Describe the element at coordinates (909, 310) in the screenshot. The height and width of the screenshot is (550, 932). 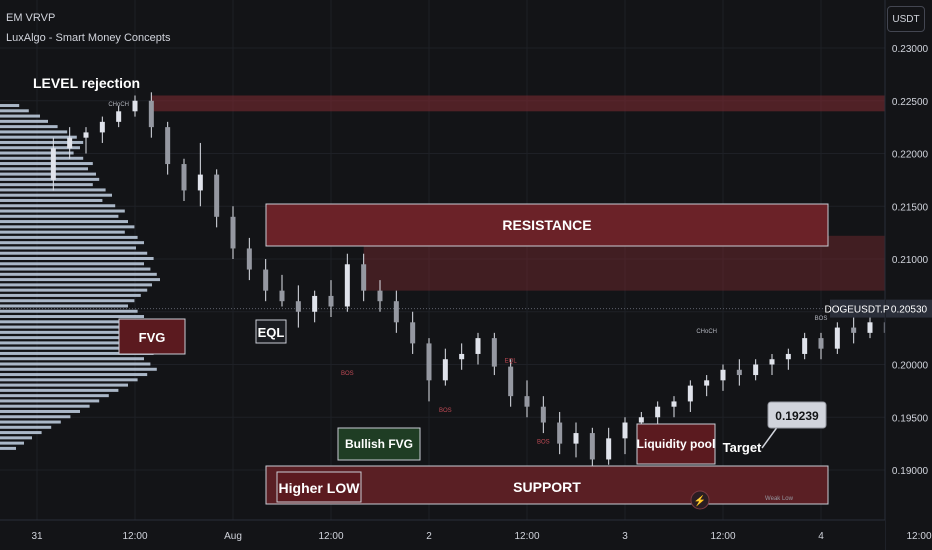
I see `last-price-label: 0.20530` at that location.